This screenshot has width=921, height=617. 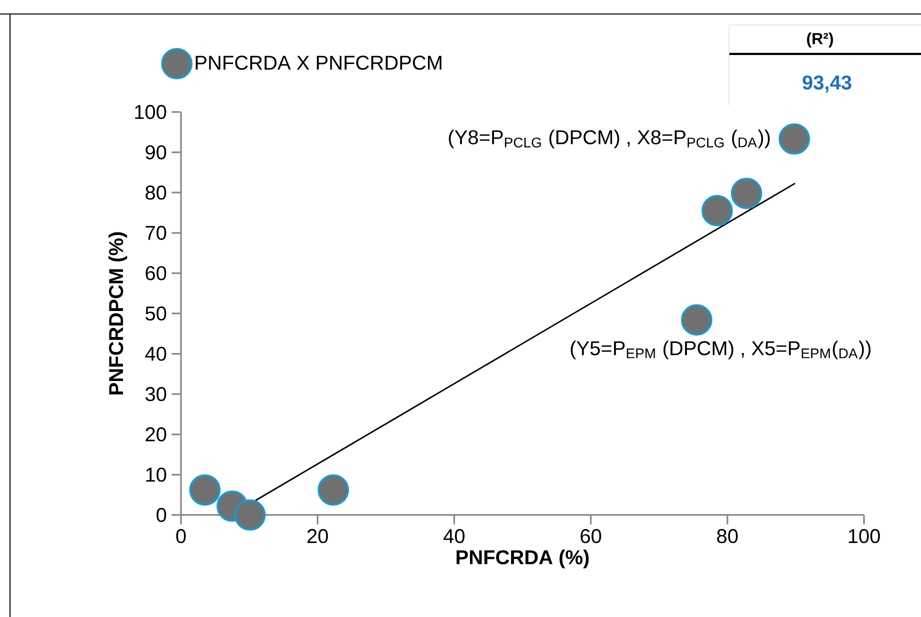 What do you see at coordinates (155, 394) in the screenshot?
I see `y-tick-label: 30` at bounding box center [155, 394].